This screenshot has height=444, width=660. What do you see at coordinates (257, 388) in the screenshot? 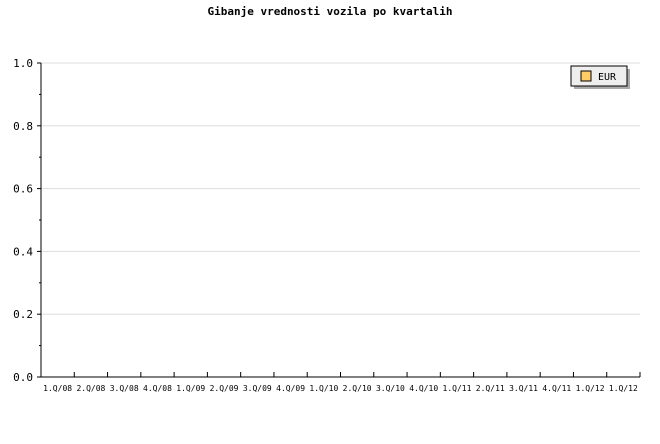
I see `x-tick-label: 3.Q/09` at bounding box center [257, 388].